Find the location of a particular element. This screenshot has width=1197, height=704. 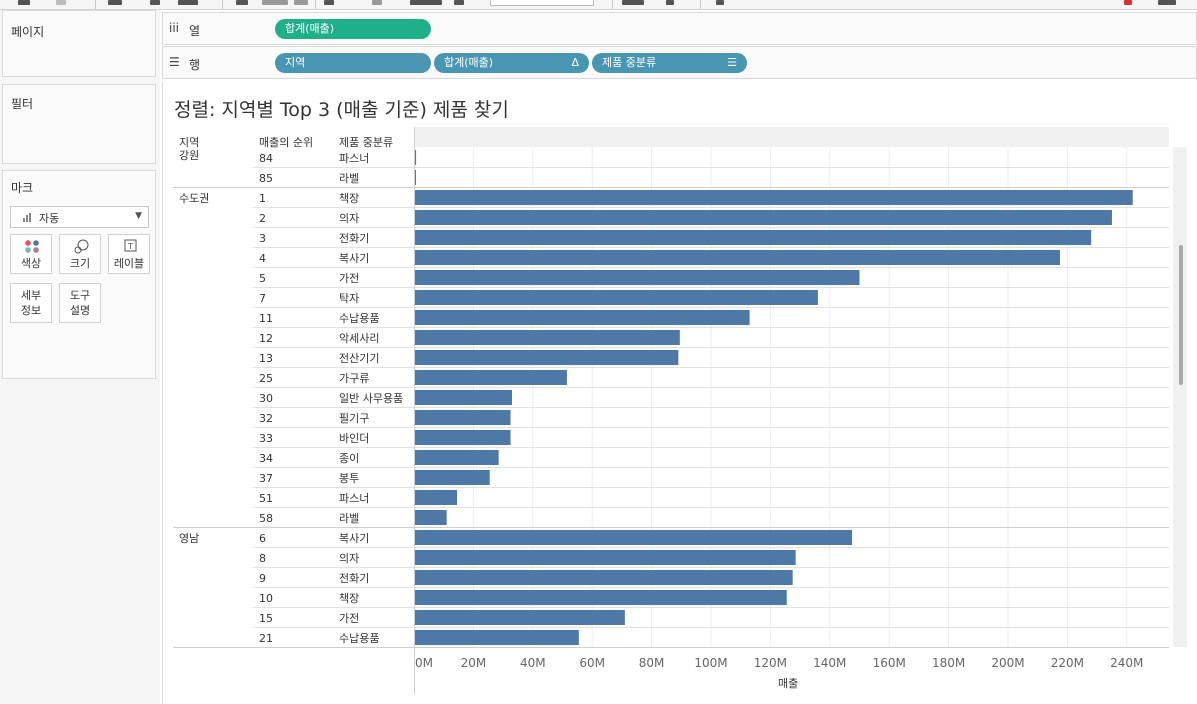

x-tick-label: 0M is located at coordinates (424, 663).